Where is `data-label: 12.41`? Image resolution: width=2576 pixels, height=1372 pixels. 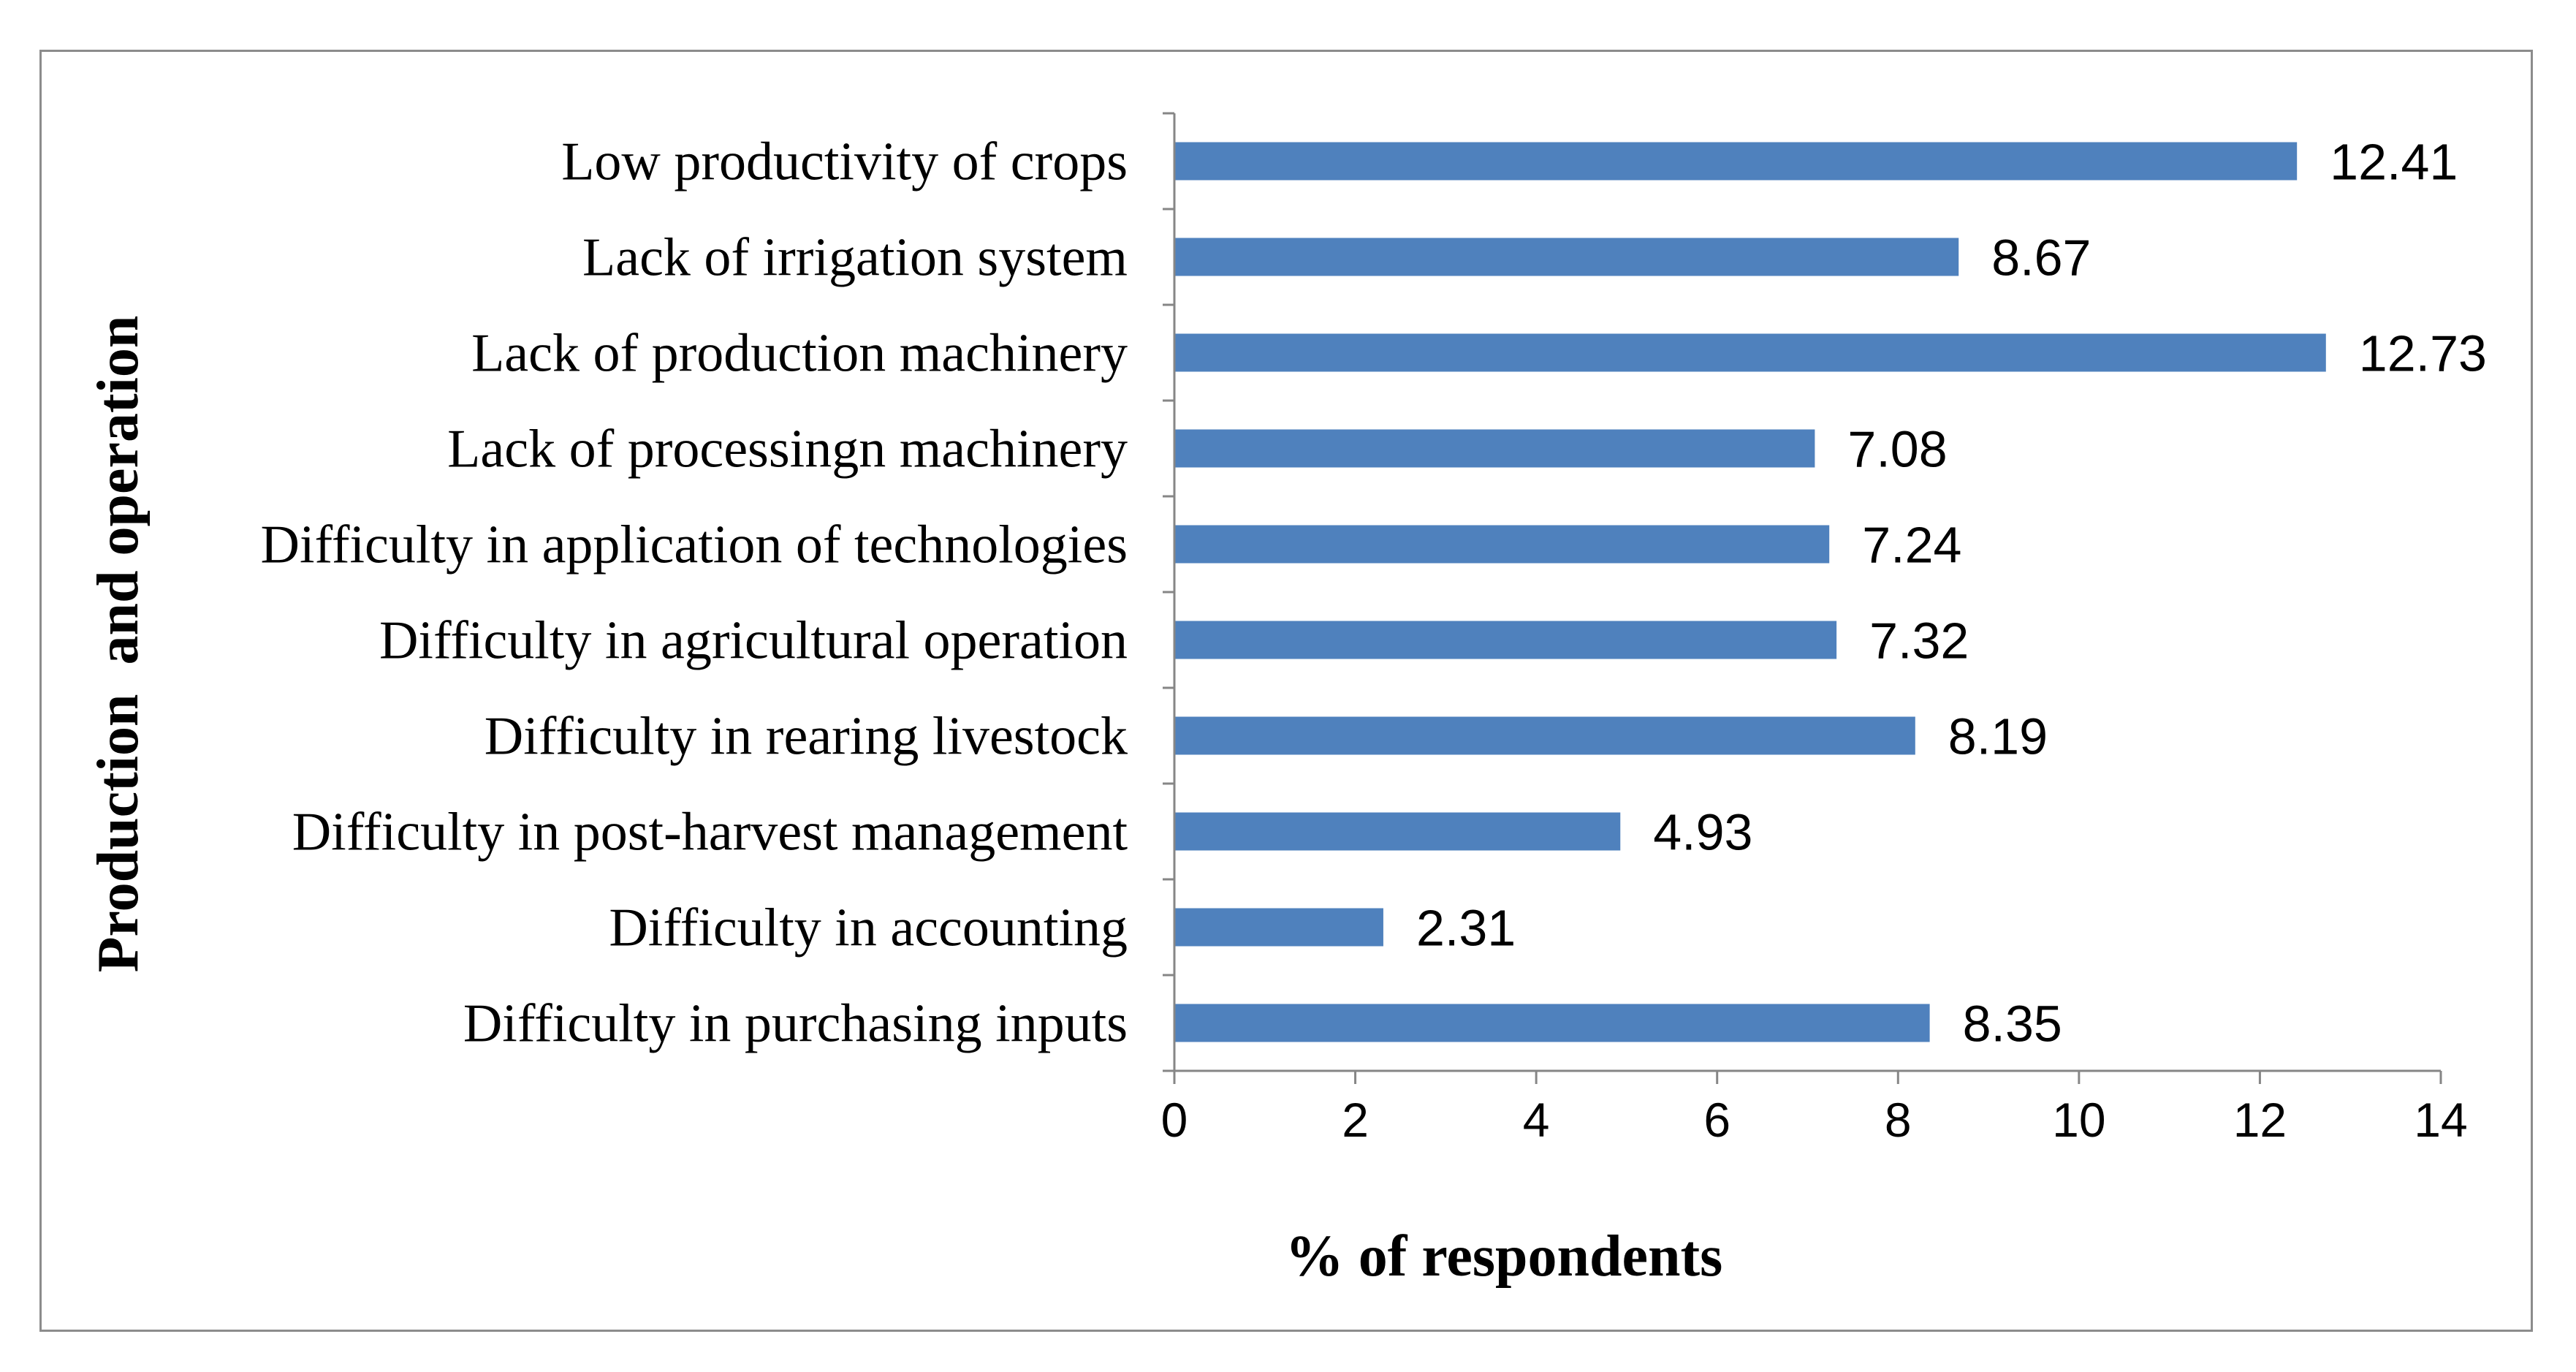 data-label: 12.41 is located at coordinates (2394, 162).